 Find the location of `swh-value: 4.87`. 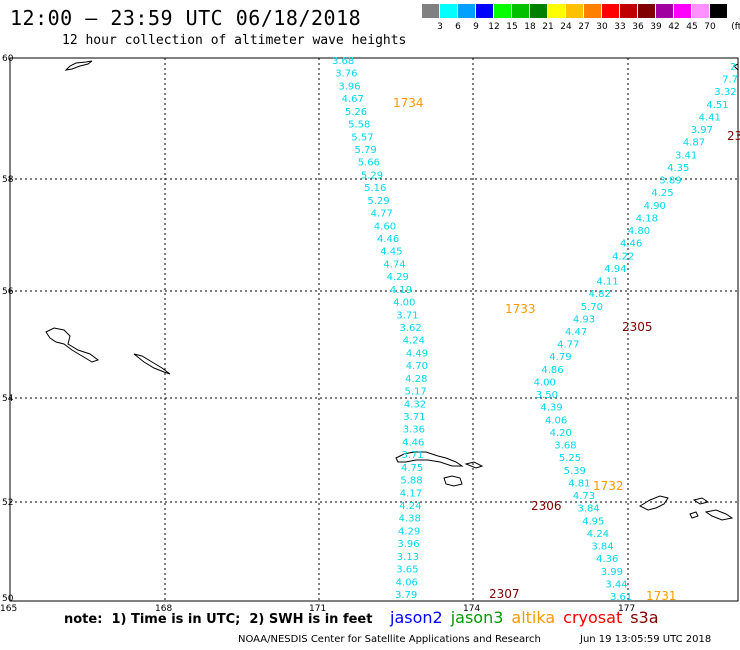

swh-value: 4.87 is located at coordinates (694, 143).